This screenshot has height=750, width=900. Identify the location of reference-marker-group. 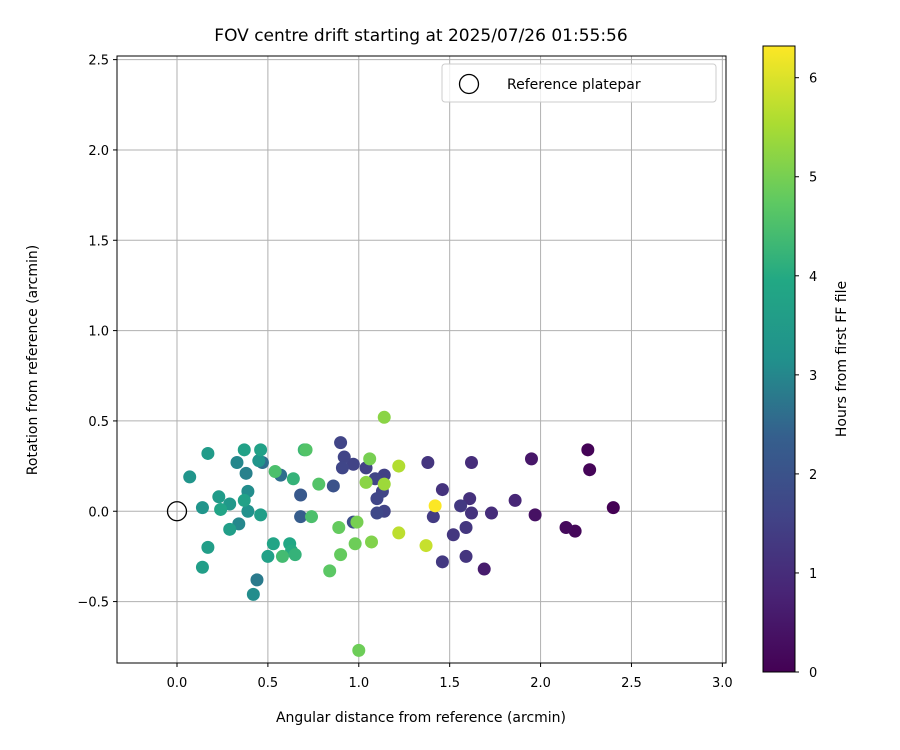
(177, 511).